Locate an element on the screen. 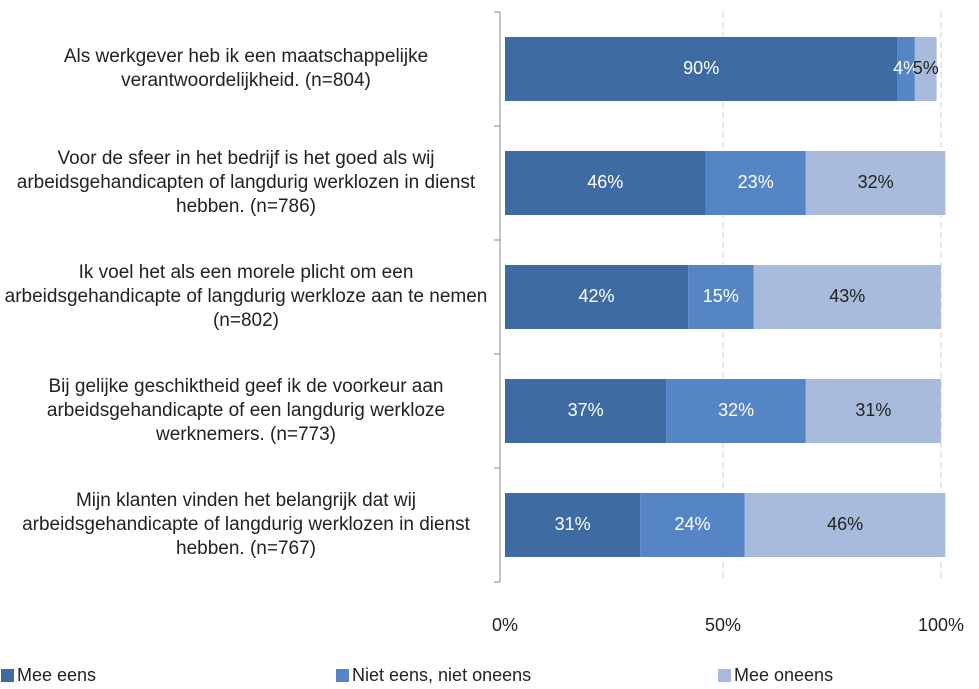  data-label: 37% is located at coordinates (586, 410).